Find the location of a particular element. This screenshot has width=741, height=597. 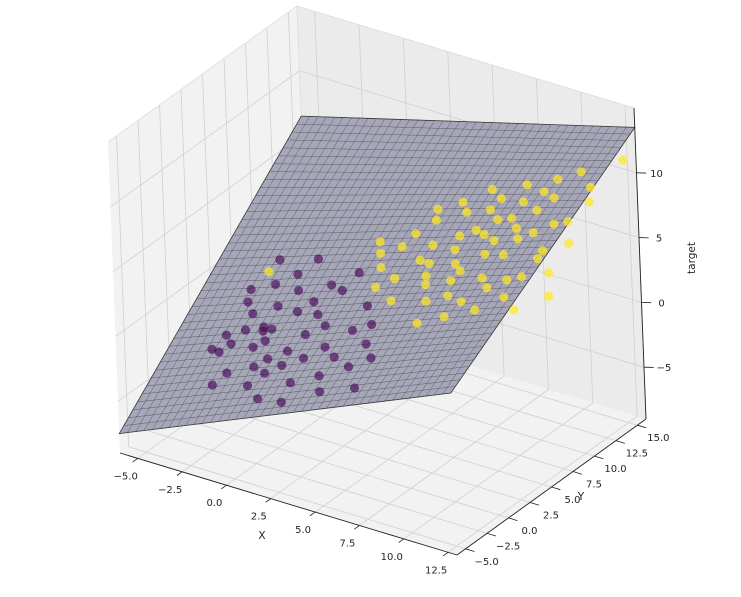

y-tick-label: −5.0 is located at coordinates (486, 562).